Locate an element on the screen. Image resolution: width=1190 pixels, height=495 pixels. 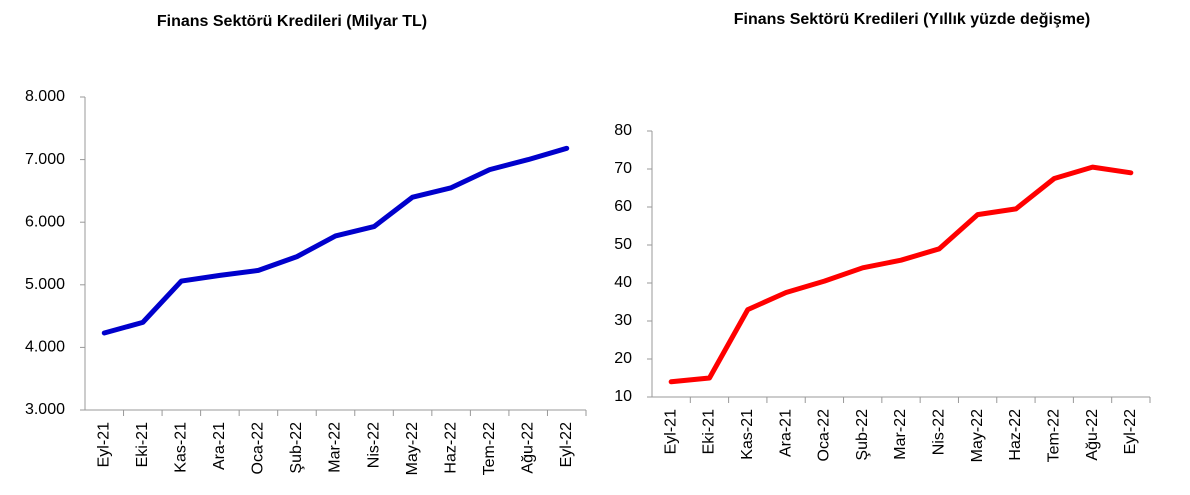
chart-title: Finans Sektörü Kredileri (Milyar TL) is located at coordinates (292, 21).